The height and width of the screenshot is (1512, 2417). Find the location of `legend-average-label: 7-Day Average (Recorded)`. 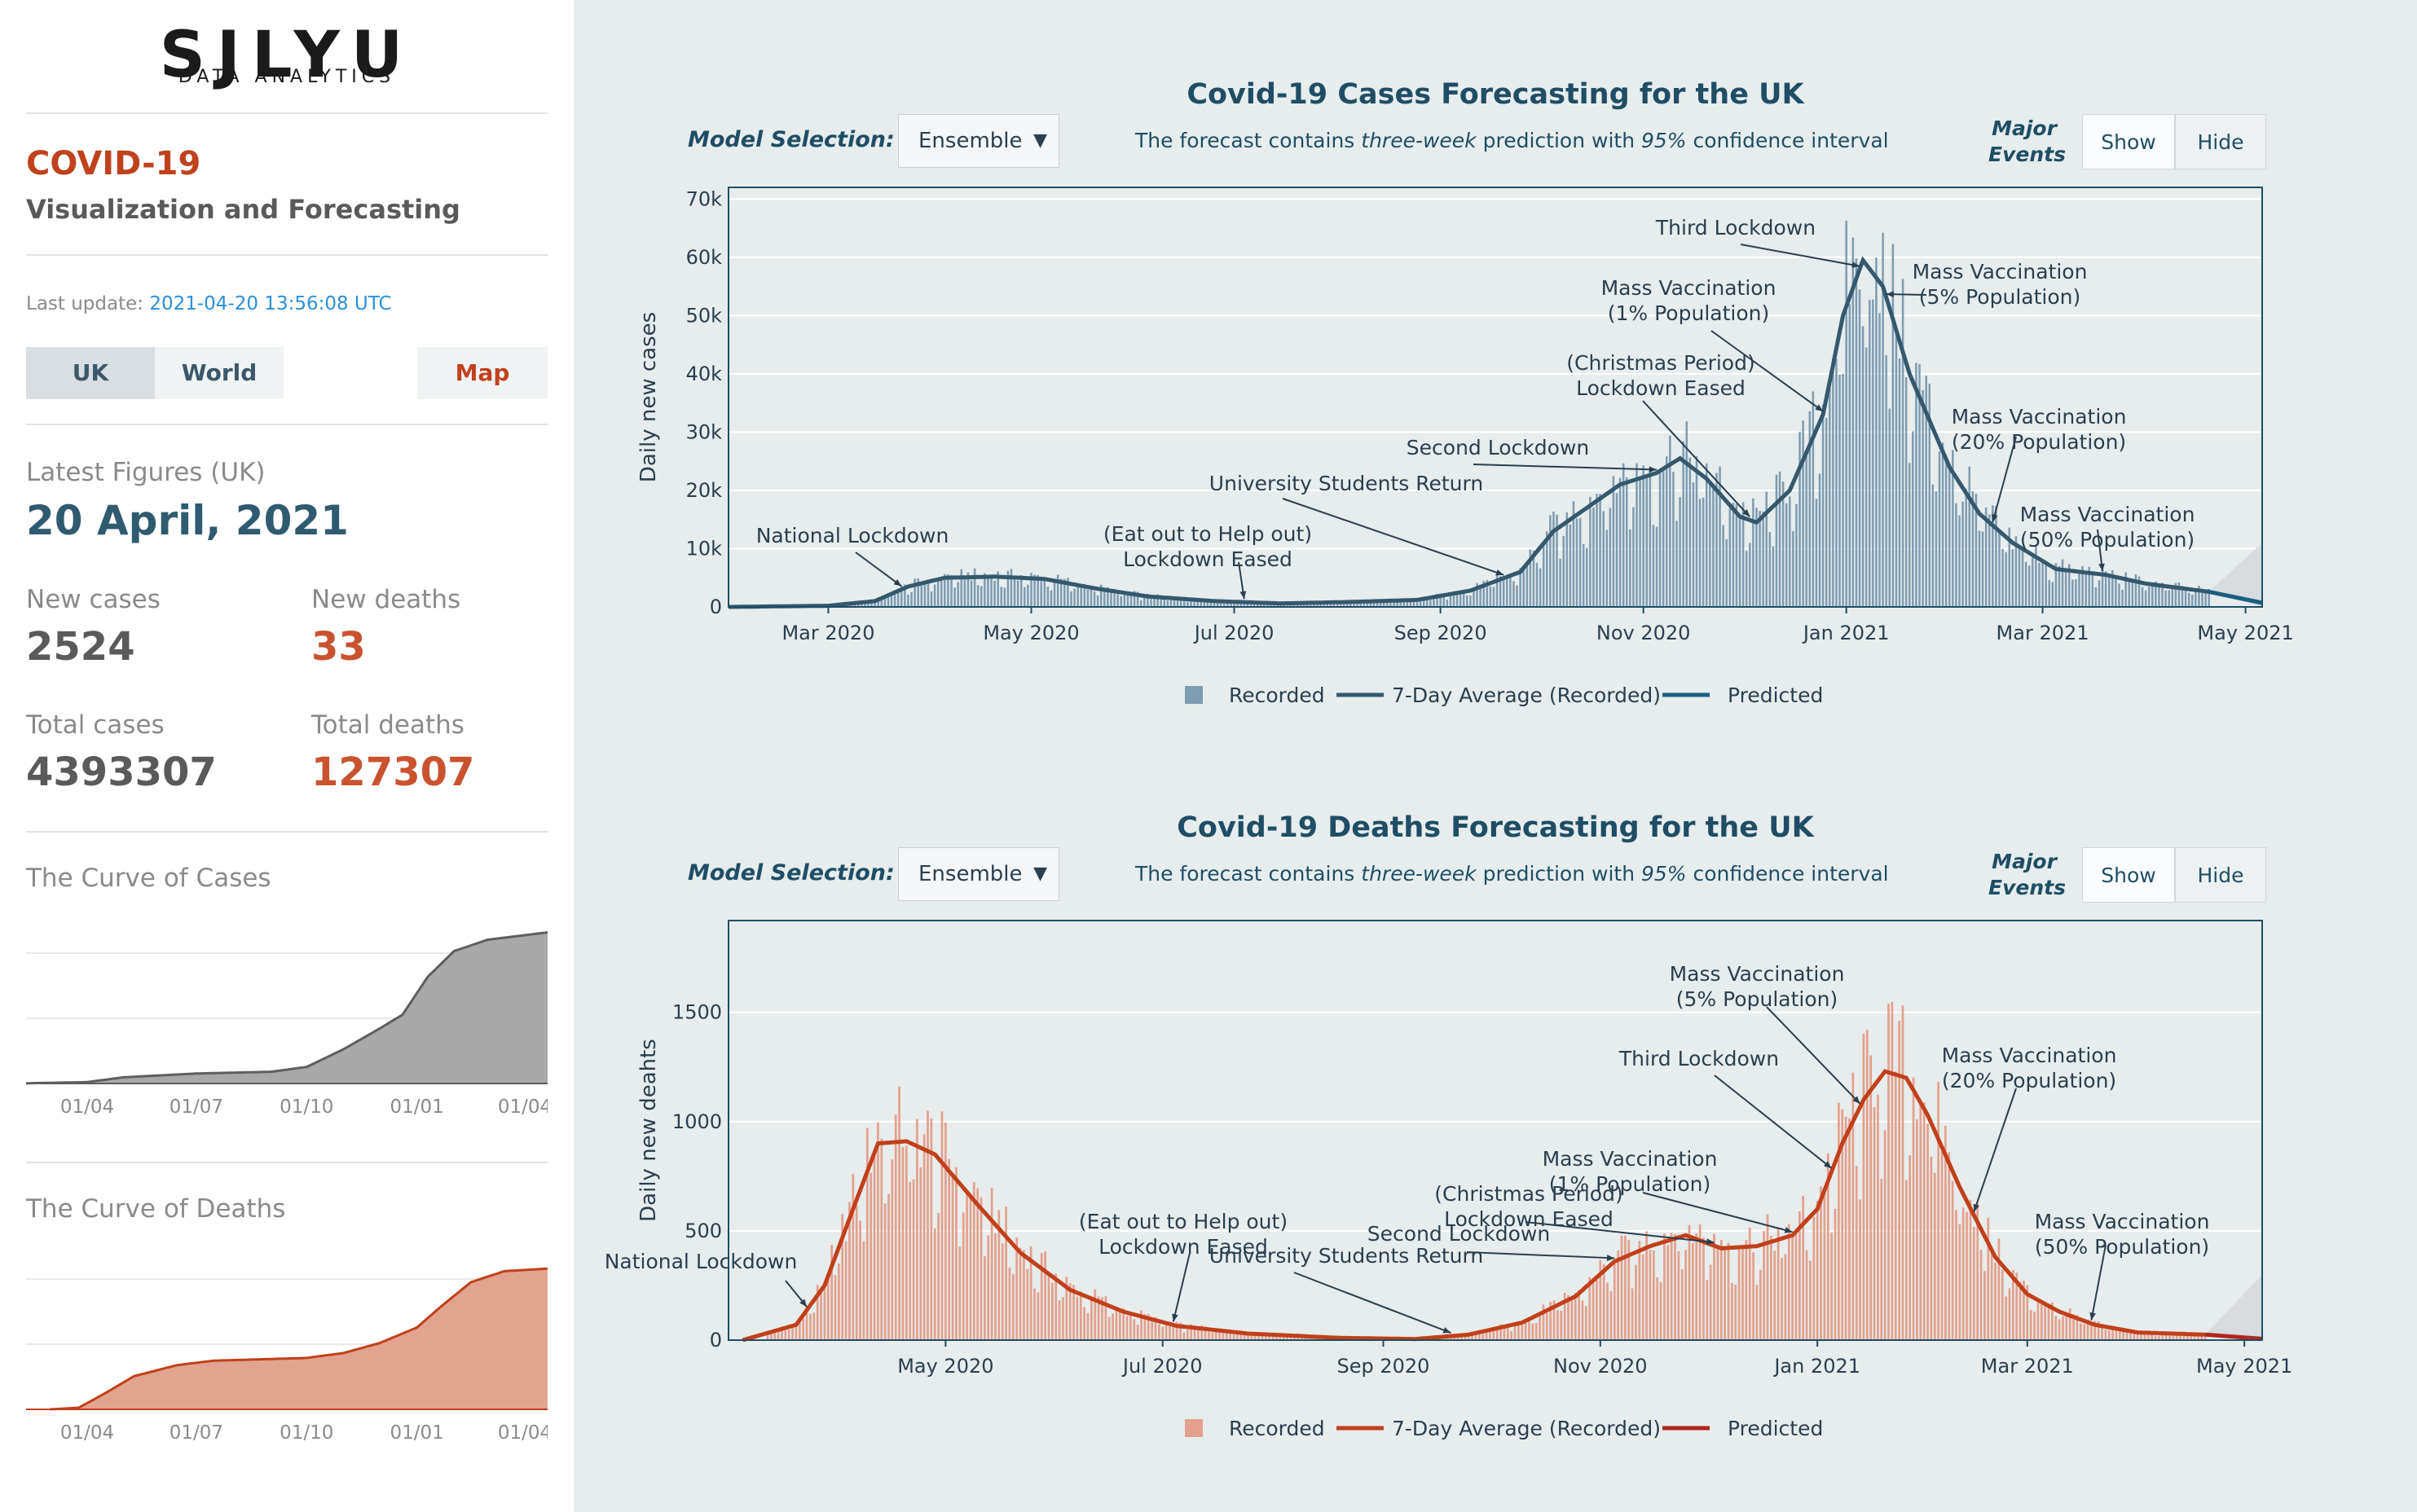

legend-average-label: 7-Day Average (Recorded) is located at coordinates (1526, 695).